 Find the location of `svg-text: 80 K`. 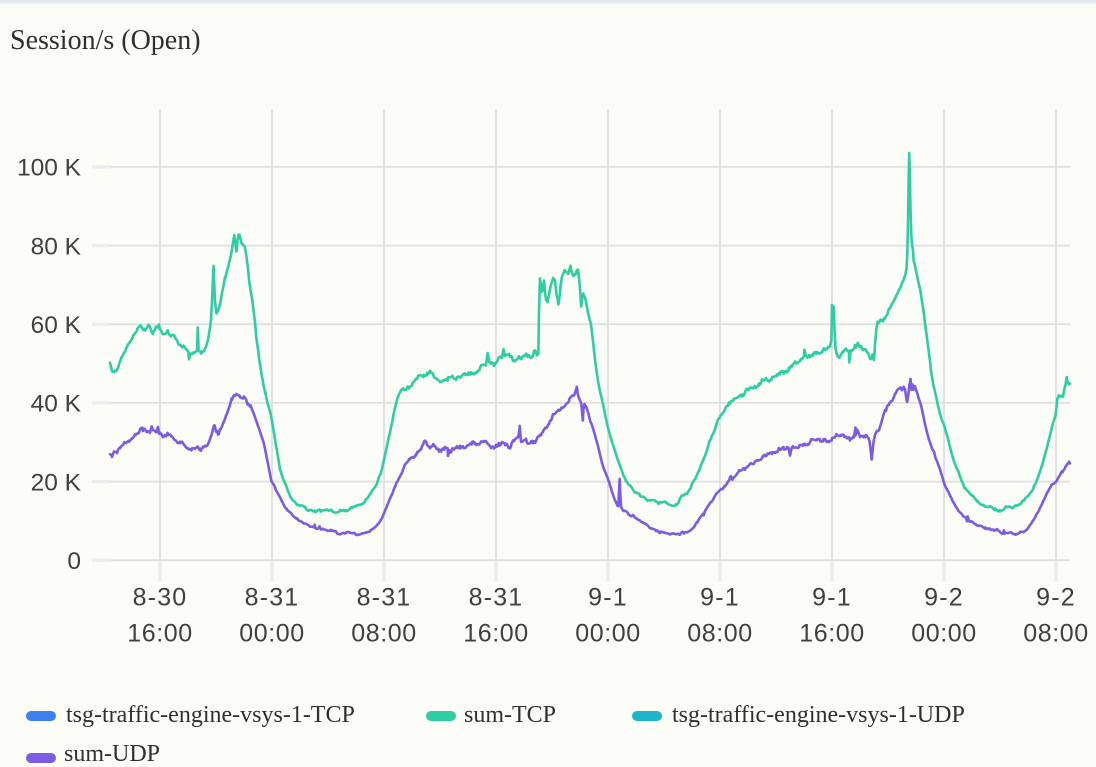

svg-text: 80 K is located at coordinates (56, 246).